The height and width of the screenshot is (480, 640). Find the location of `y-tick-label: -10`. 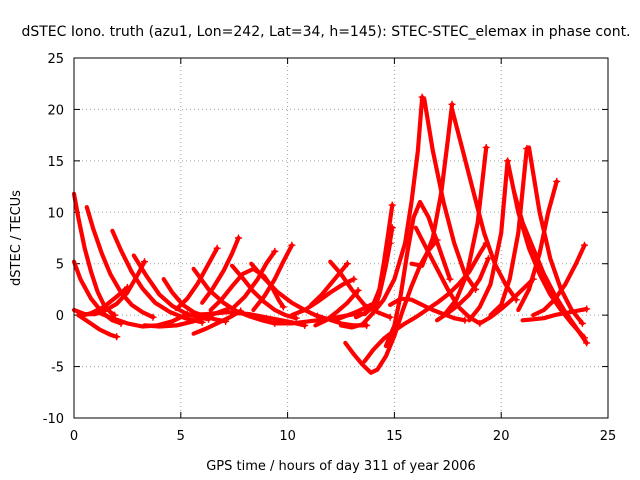

y-tick-label: -10 is located at coordinates (53, 419).